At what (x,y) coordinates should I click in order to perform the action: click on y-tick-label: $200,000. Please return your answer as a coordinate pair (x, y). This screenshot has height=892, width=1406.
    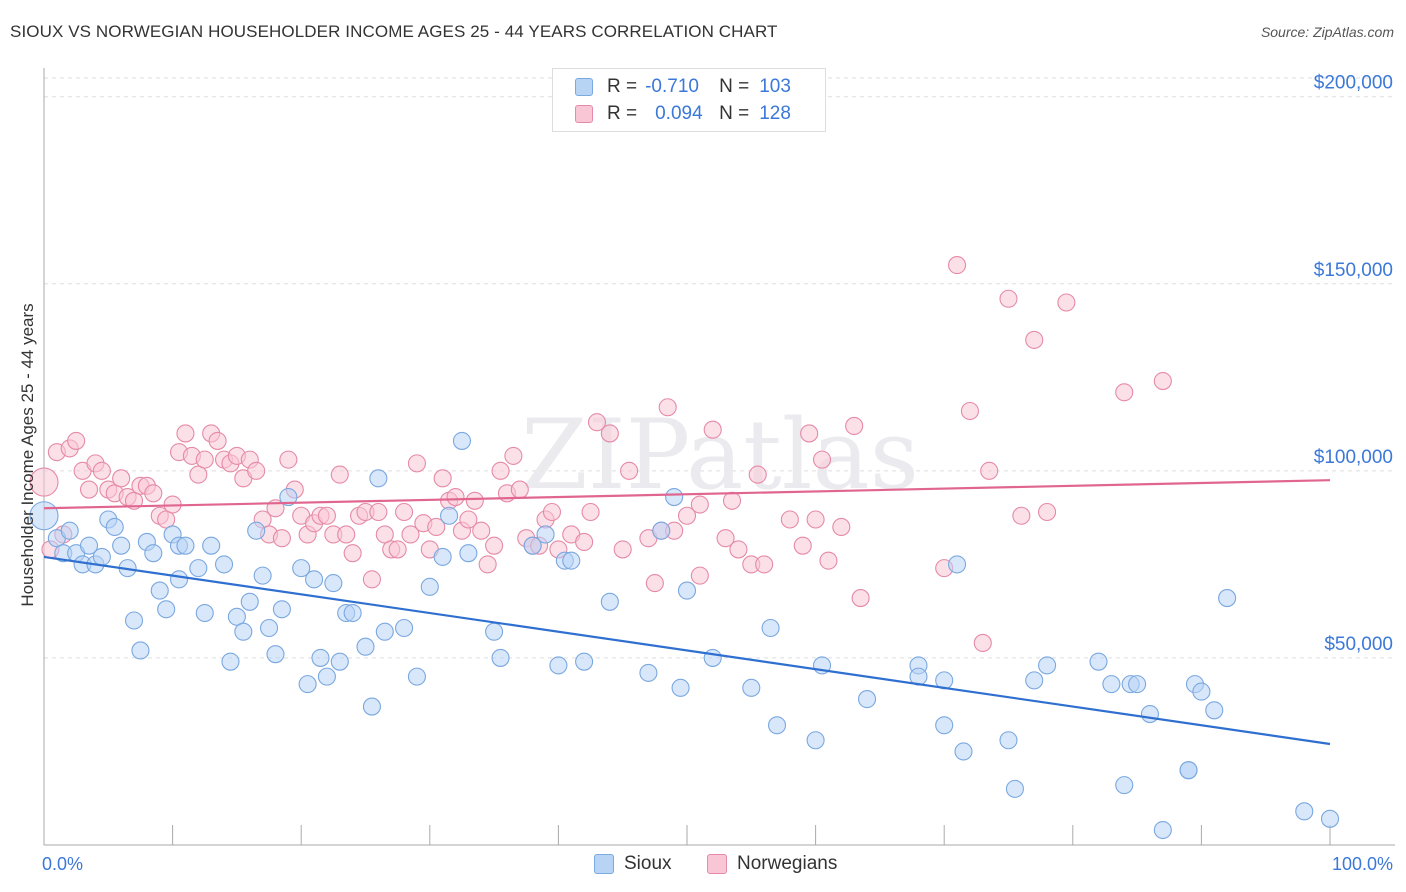
    Looking at the image, I should click on (1353, 83).